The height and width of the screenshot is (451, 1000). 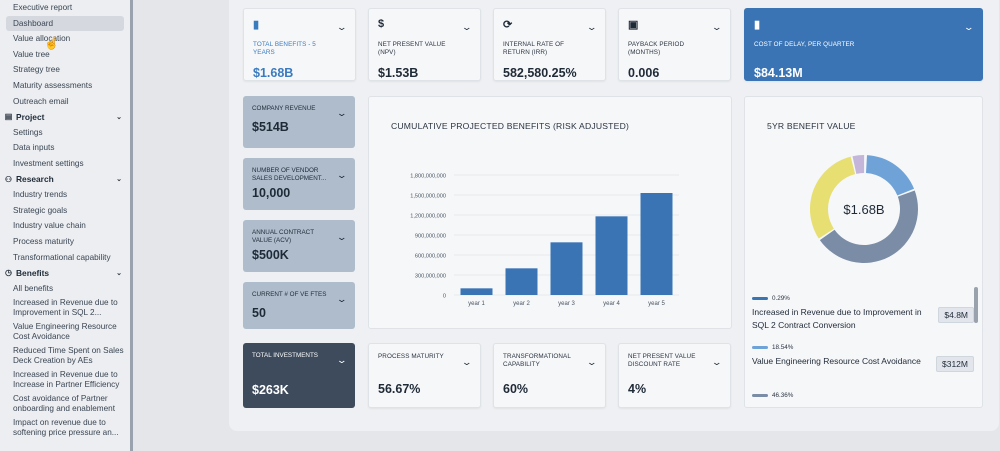 I want to click on sidebar-section-label: Research, so click(x=35, y=179).